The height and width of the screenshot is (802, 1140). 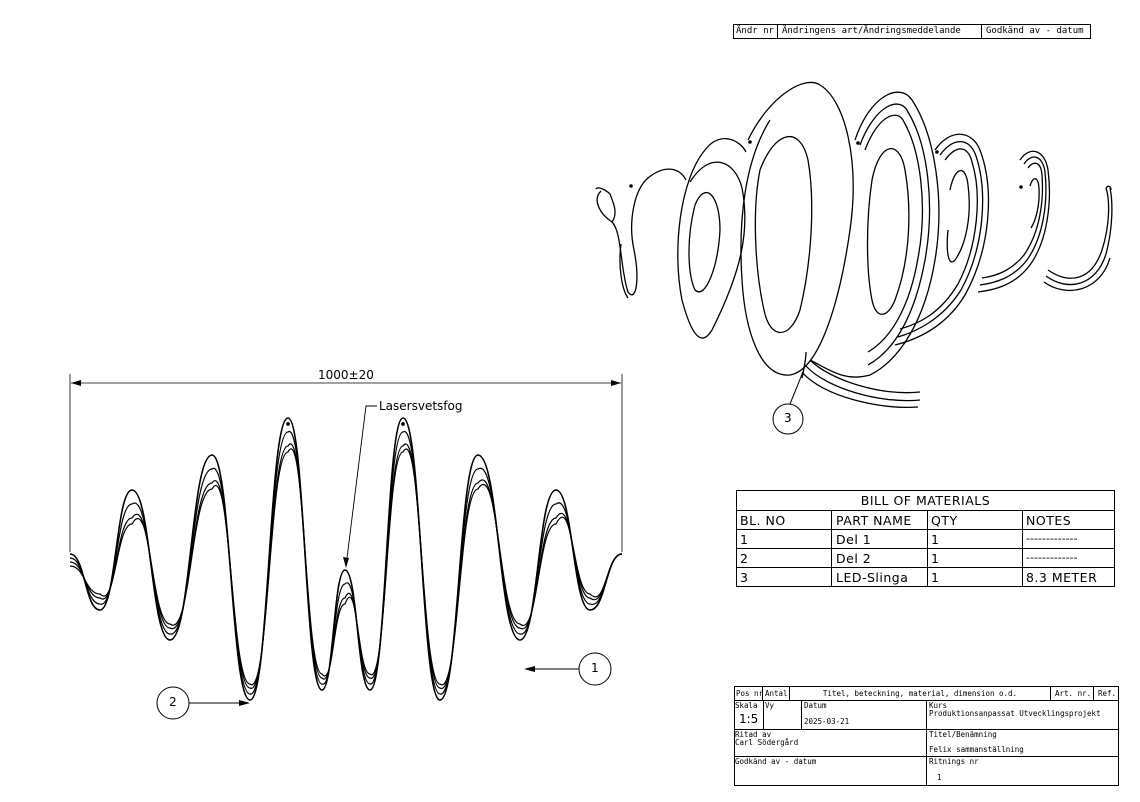 I want to click on tb-ritad-value: Carl Södergård, so click(x=767, y=742).